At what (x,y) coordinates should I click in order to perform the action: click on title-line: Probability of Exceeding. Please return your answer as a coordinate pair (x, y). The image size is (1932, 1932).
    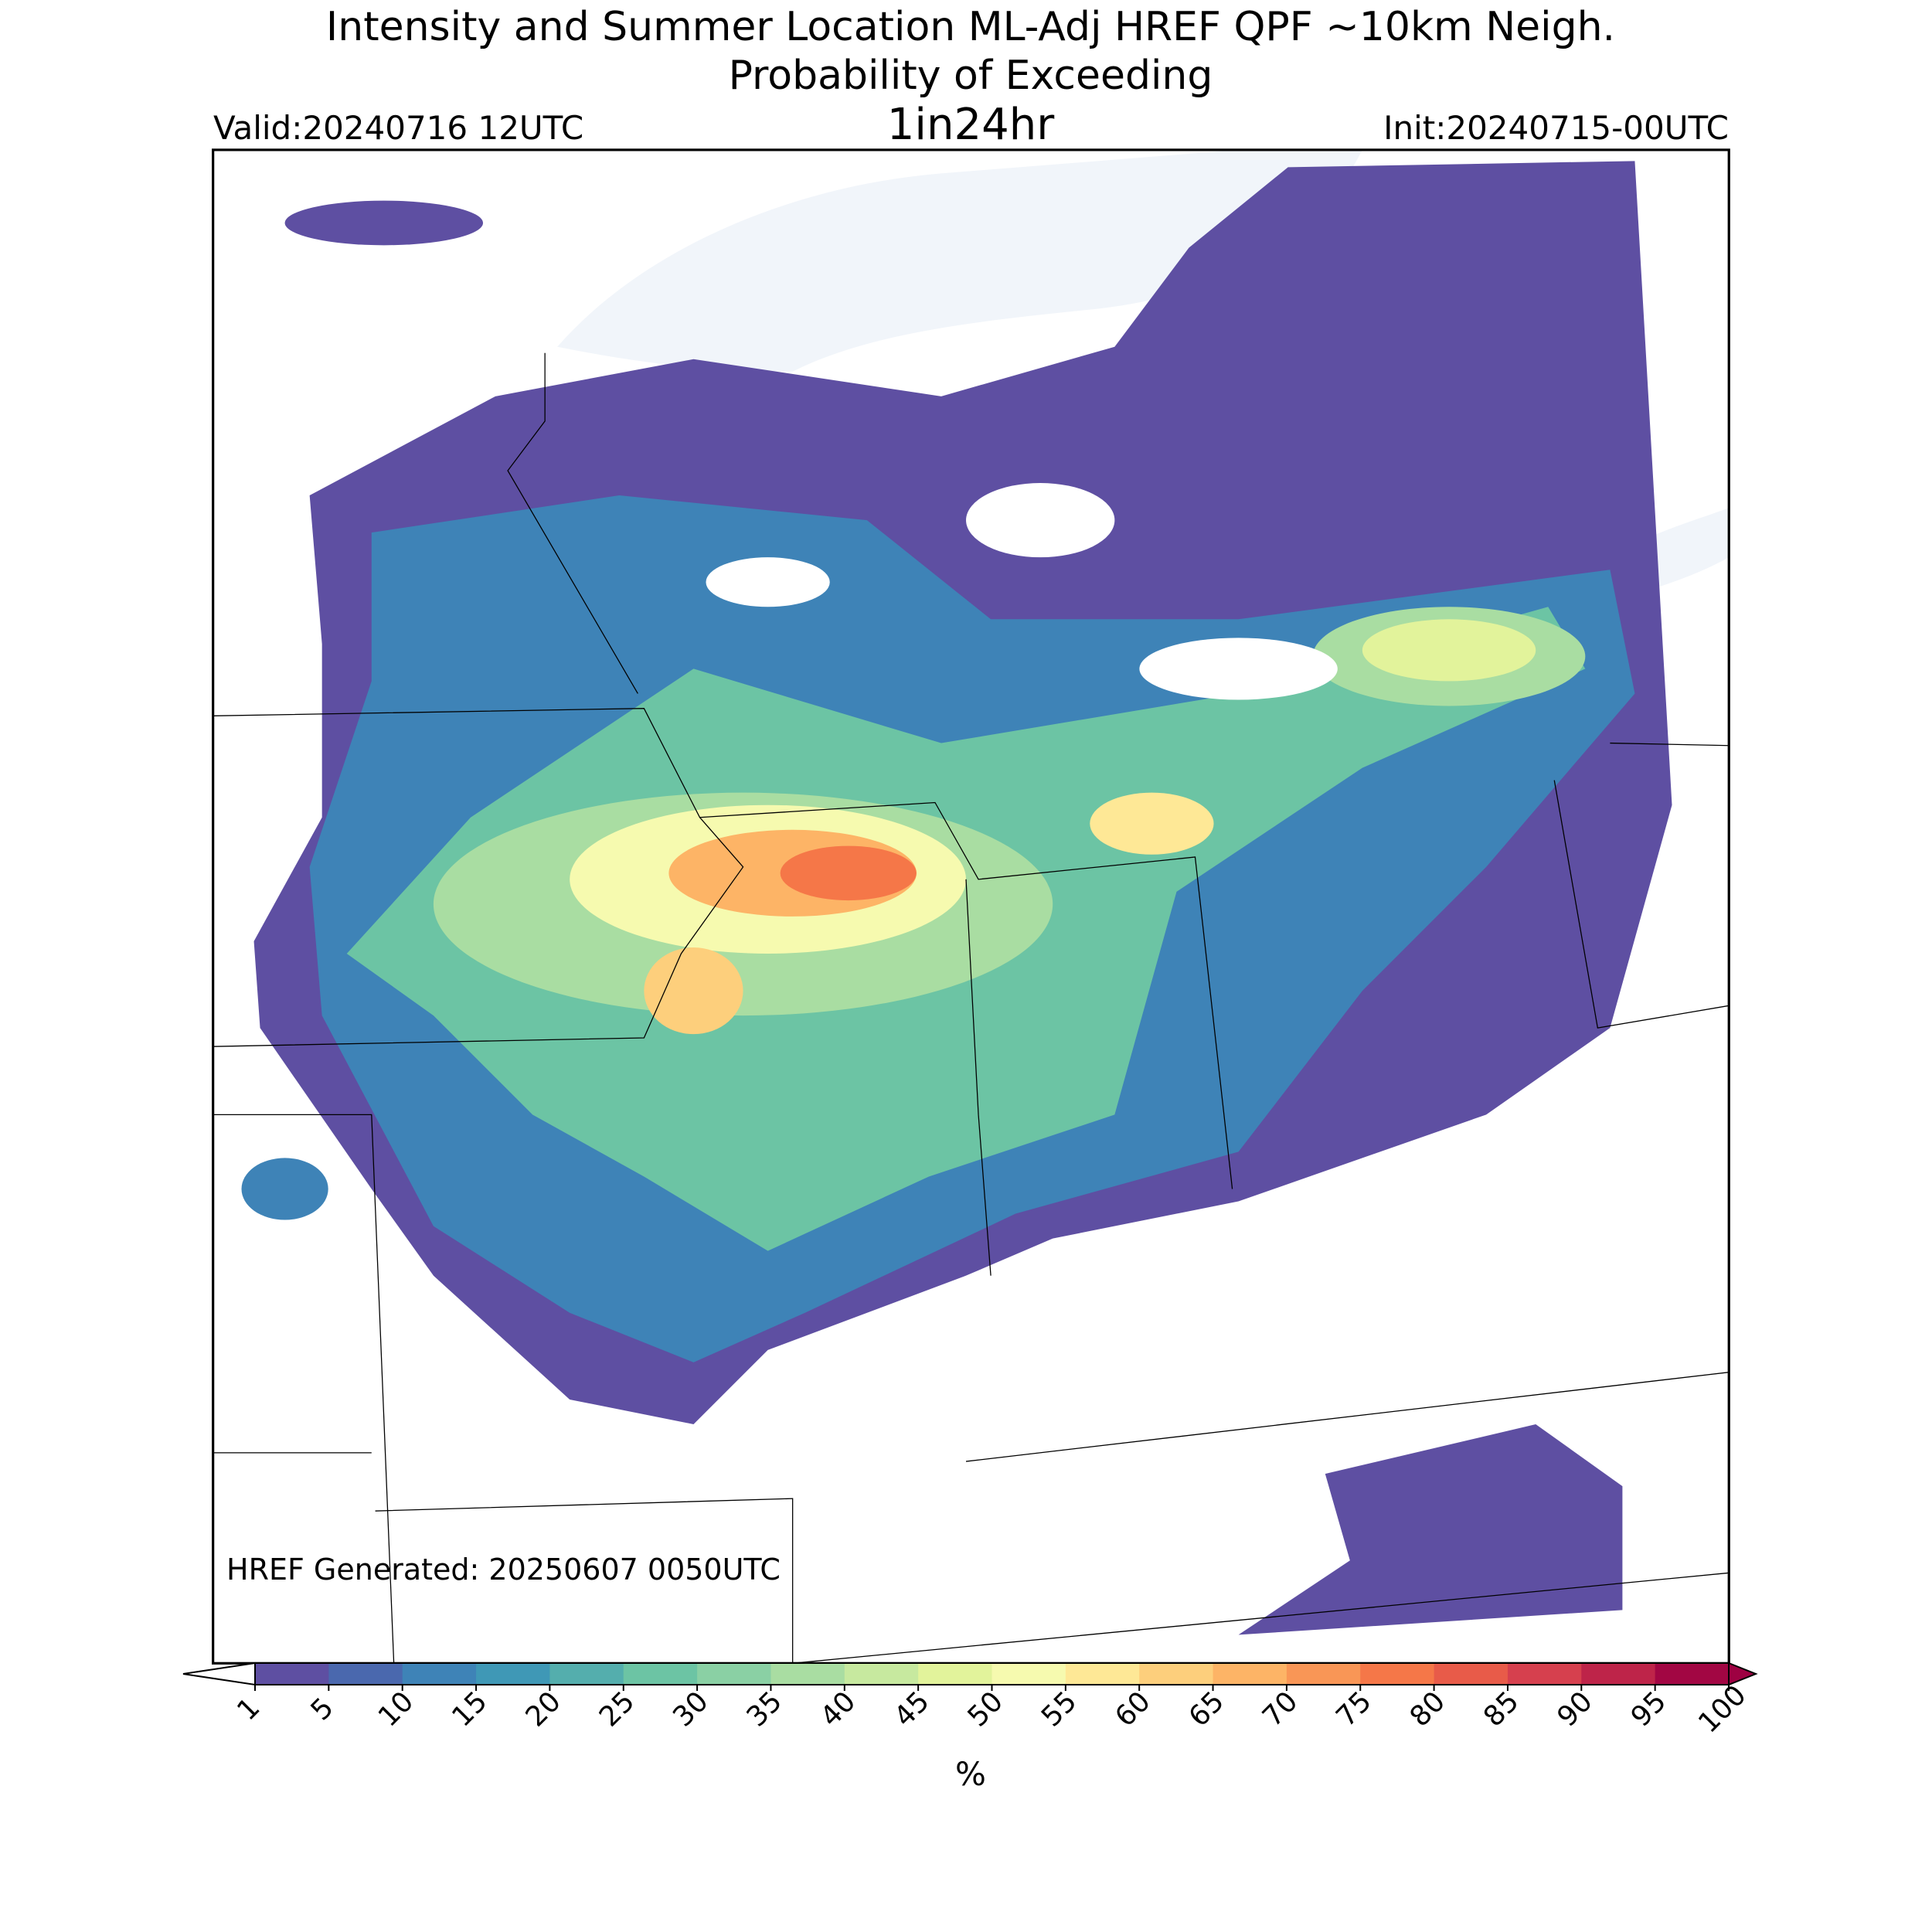
    Looking at the image, I should click on (971, 76).